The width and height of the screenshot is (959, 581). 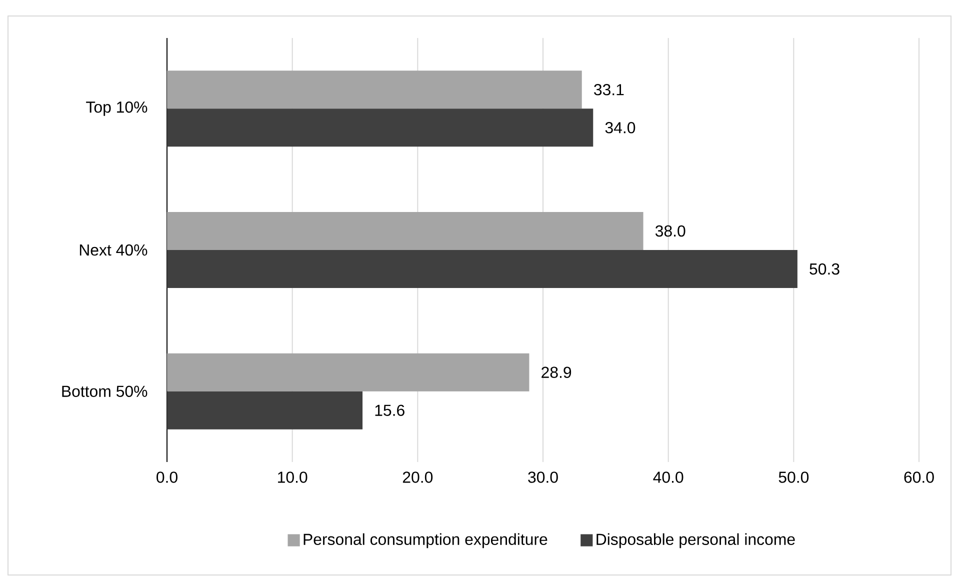 What do you see at coordinates (543, 477) in the screenshot?
I see `x-tick-label: 30.0` at bounding box center [543, 477].